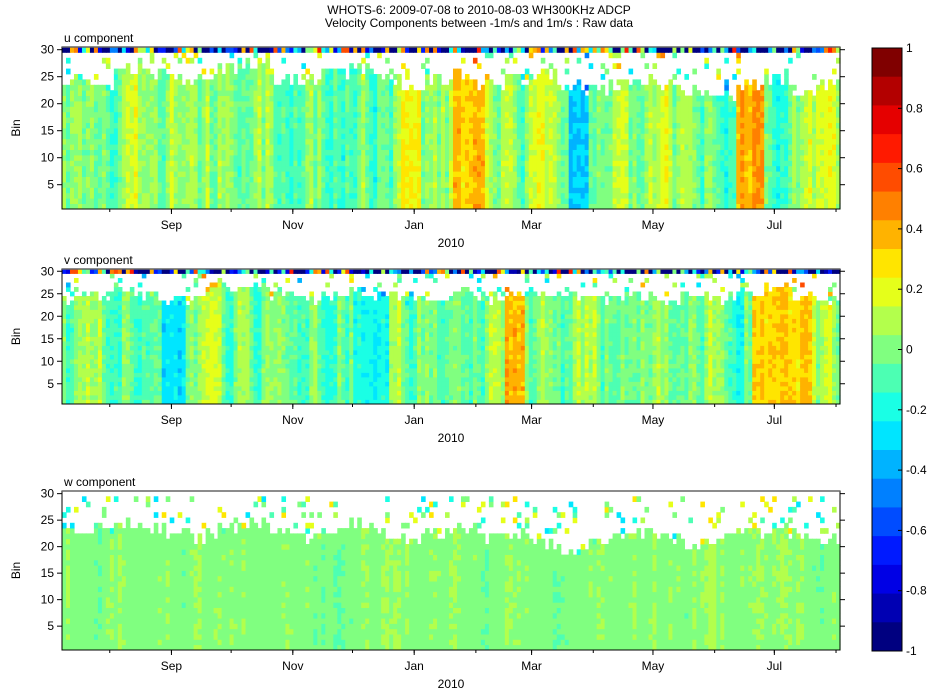  I want to click on colorbar-tick-label: -1, so click(911, 651).